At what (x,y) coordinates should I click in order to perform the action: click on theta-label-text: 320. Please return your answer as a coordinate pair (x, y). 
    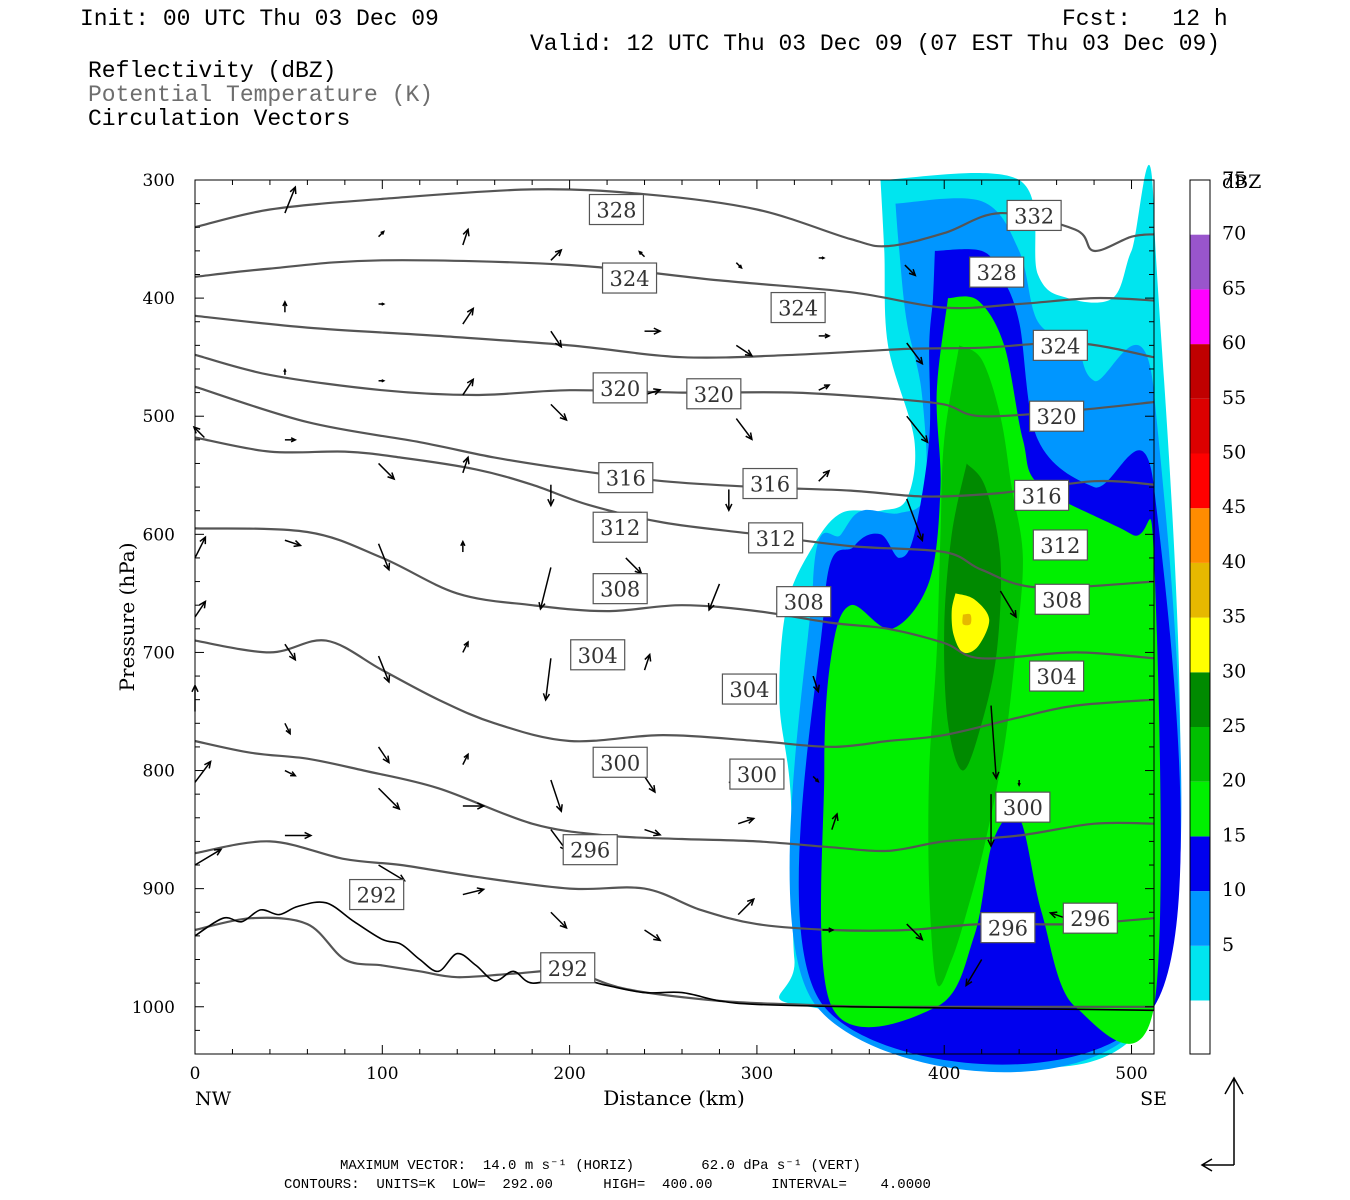
    Looking at the image, I should click on (620, 389).